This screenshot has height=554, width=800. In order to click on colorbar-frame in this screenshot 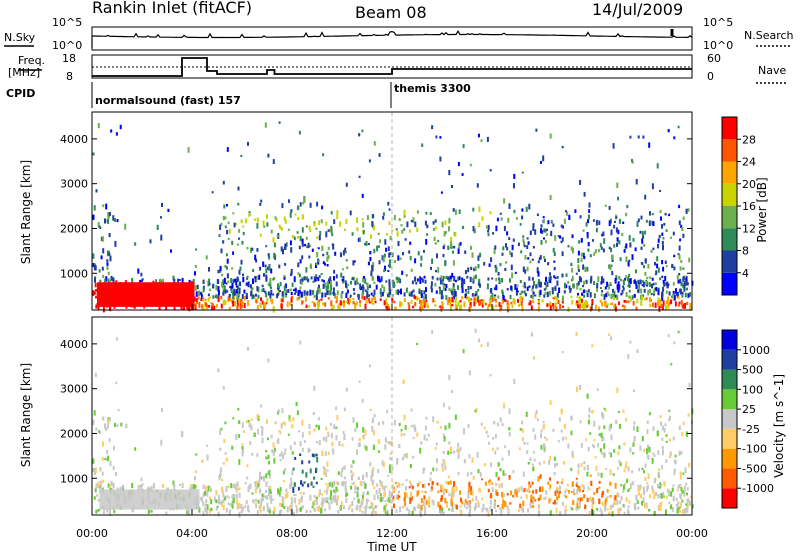, I will do `click(729, 419)`.